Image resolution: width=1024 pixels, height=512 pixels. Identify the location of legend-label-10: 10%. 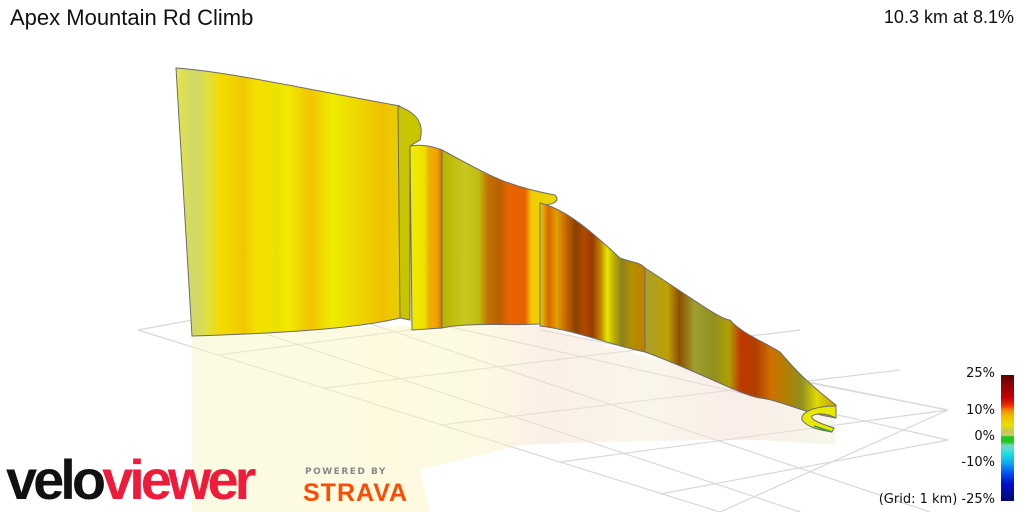
(980, 410).